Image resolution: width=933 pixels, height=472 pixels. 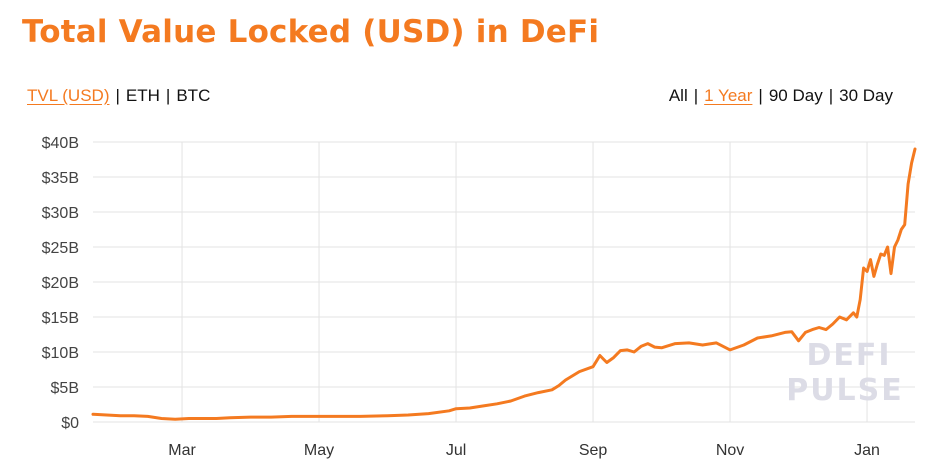 What do you see at coordinates (60, 318) in the screenshot?
I see `y-tick-label: $15B` at bounding box center [60, 318].